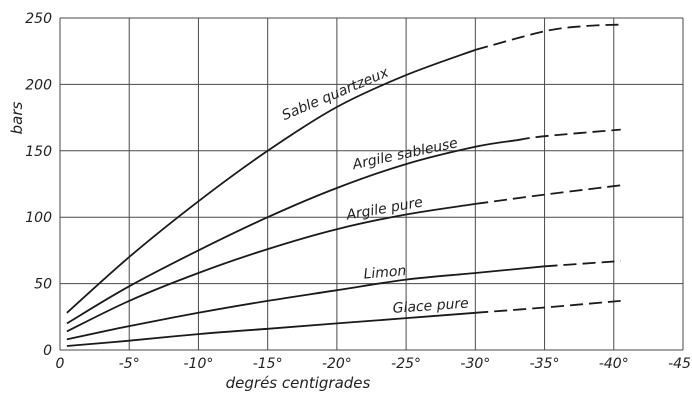 The height and width of the screenshot is (394, 692). What do you see at coordinates (406, 364) in the screenshot?
I see `x-tick-label: -25°` at bounding box center [406, 364].